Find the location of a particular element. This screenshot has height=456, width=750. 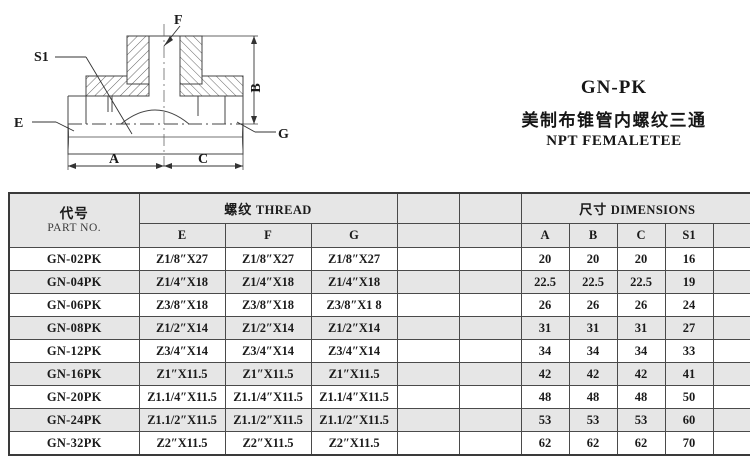

cell-dim-s1: 27 is located at coordinates (689, 328).